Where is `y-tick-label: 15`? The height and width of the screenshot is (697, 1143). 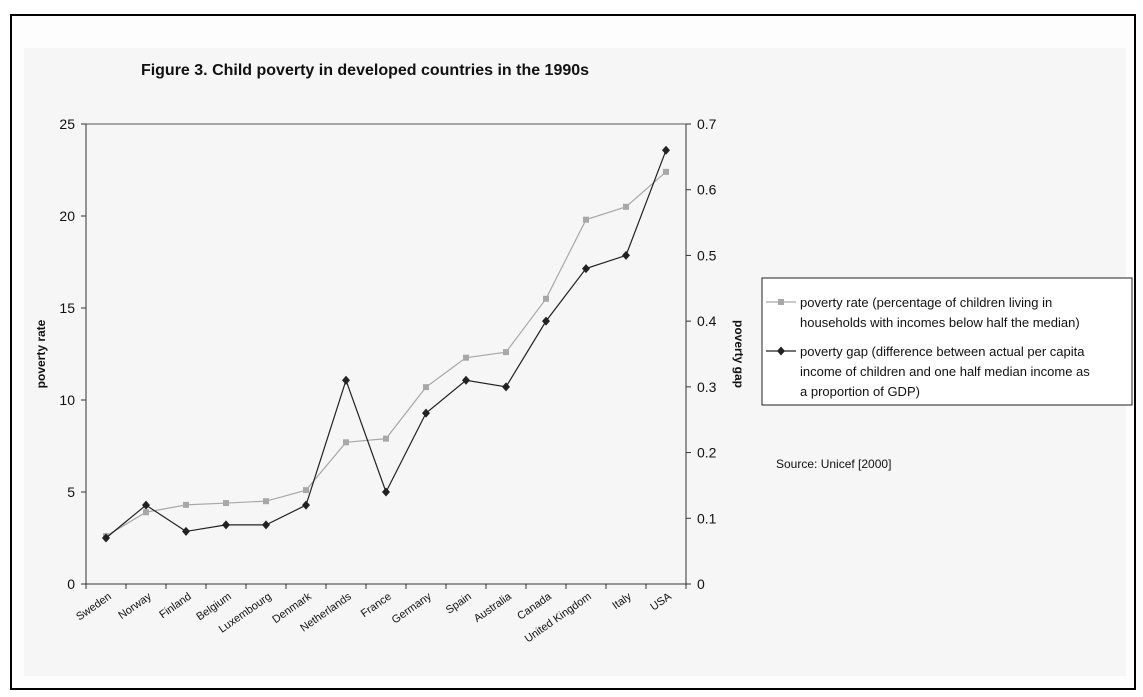 y-tick-label: 15 is located at coordinates (67, 308).